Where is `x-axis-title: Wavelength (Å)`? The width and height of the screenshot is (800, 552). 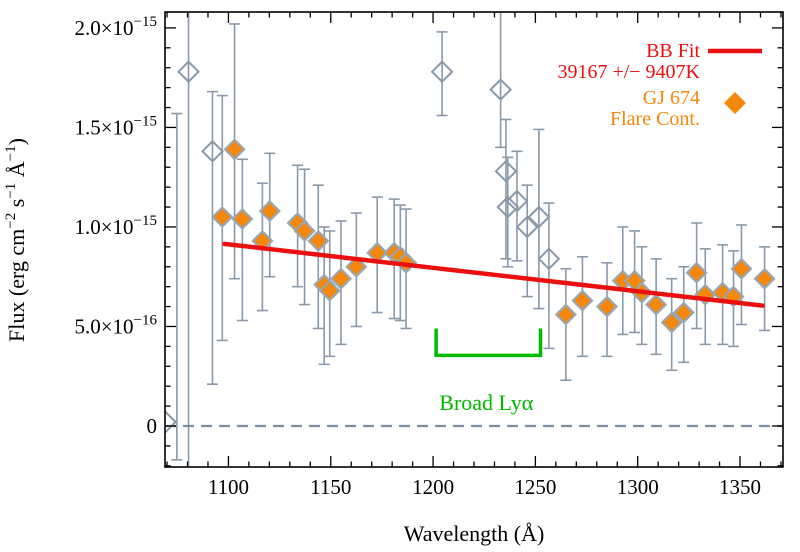 x-axis-title: Wavelength (Å) is located at coordinates (474, 533).